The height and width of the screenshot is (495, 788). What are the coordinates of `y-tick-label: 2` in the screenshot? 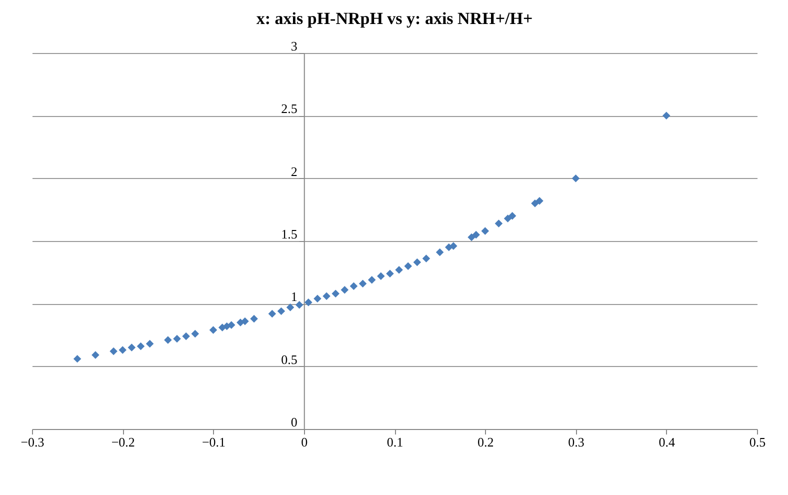 It's located at (294, 171).